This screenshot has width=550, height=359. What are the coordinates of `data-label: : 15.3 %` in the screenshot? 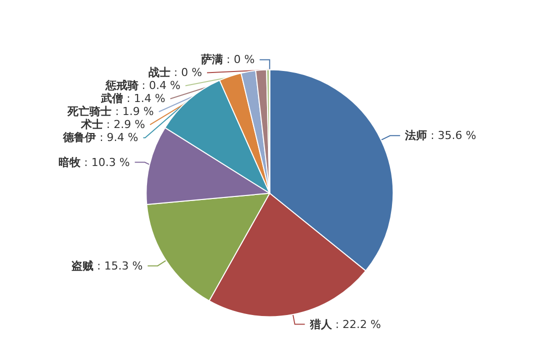 It's located at (118, 265).